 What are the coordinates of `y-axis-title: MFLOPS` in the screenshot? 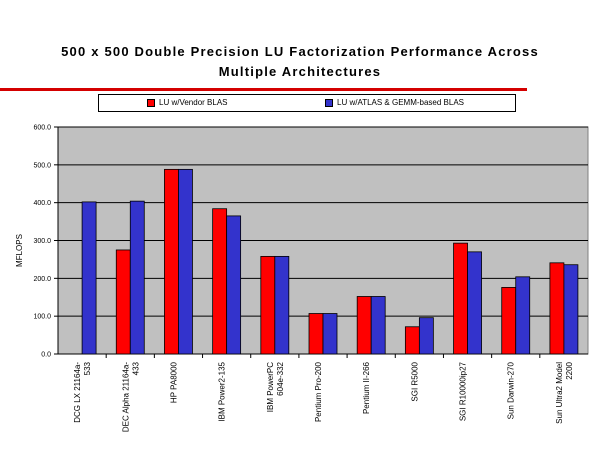 It's located at (19, 250).